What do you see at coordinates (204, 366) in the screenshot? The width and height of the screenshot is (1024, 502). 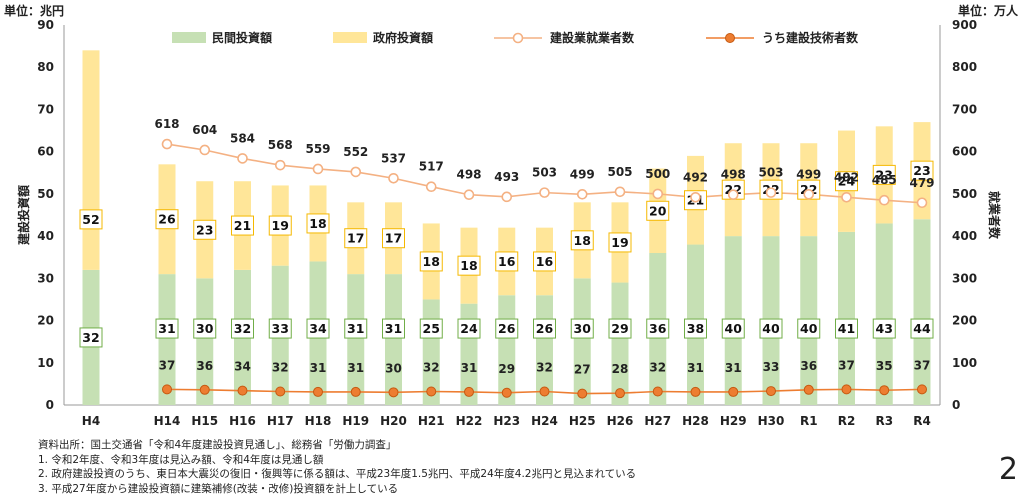 I see `label-engineers: 36` at bounding box center [204, 366].